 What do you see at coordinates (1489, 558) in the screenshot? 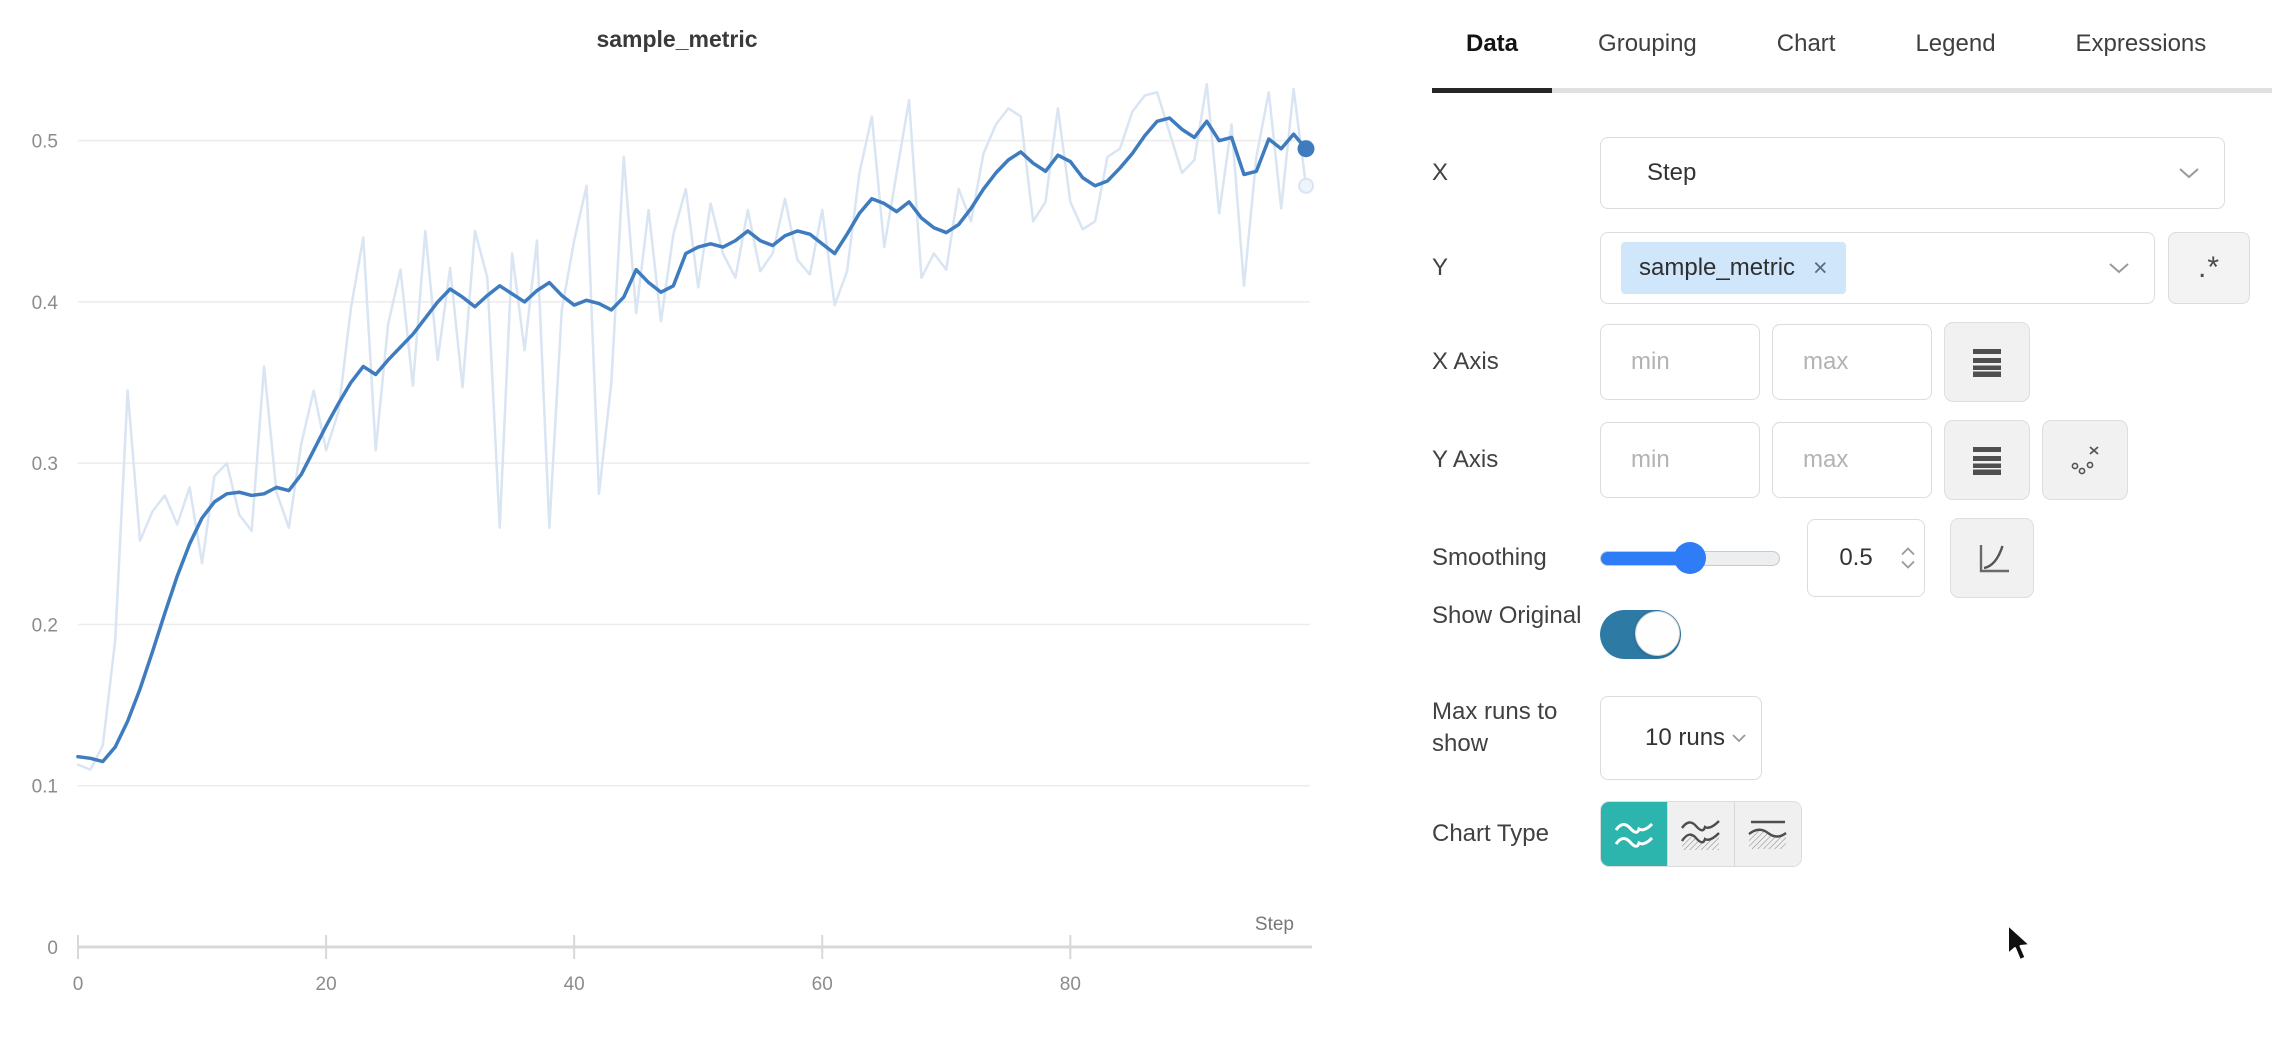
I see `smoothing-label: Smoothing` at bounding box center [1489, 558].